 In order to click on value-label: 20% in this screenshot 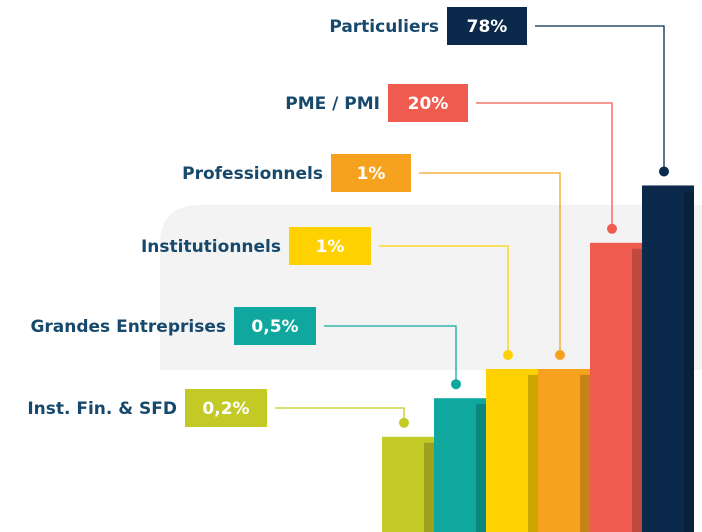, I will do `click(428, 104)`.